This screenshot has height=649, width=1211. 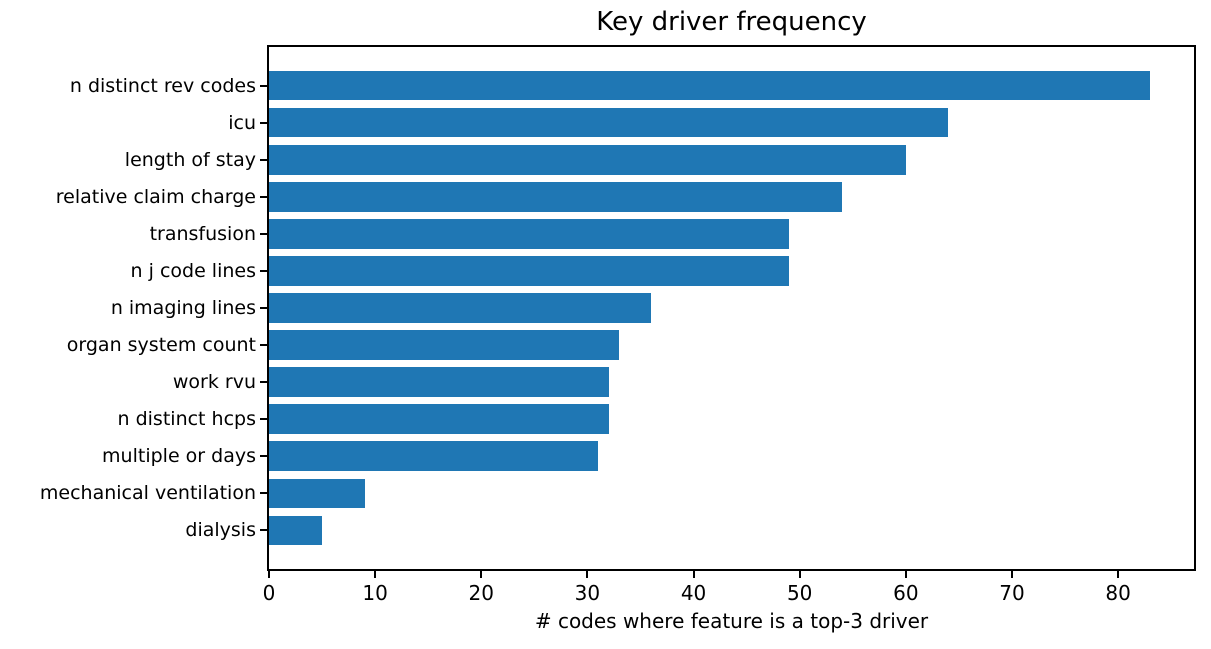 What do you see at coordinates (375, 593) in the screenshot?
I see `x-tick-label-10: 10` at bounding box center [375, 593].